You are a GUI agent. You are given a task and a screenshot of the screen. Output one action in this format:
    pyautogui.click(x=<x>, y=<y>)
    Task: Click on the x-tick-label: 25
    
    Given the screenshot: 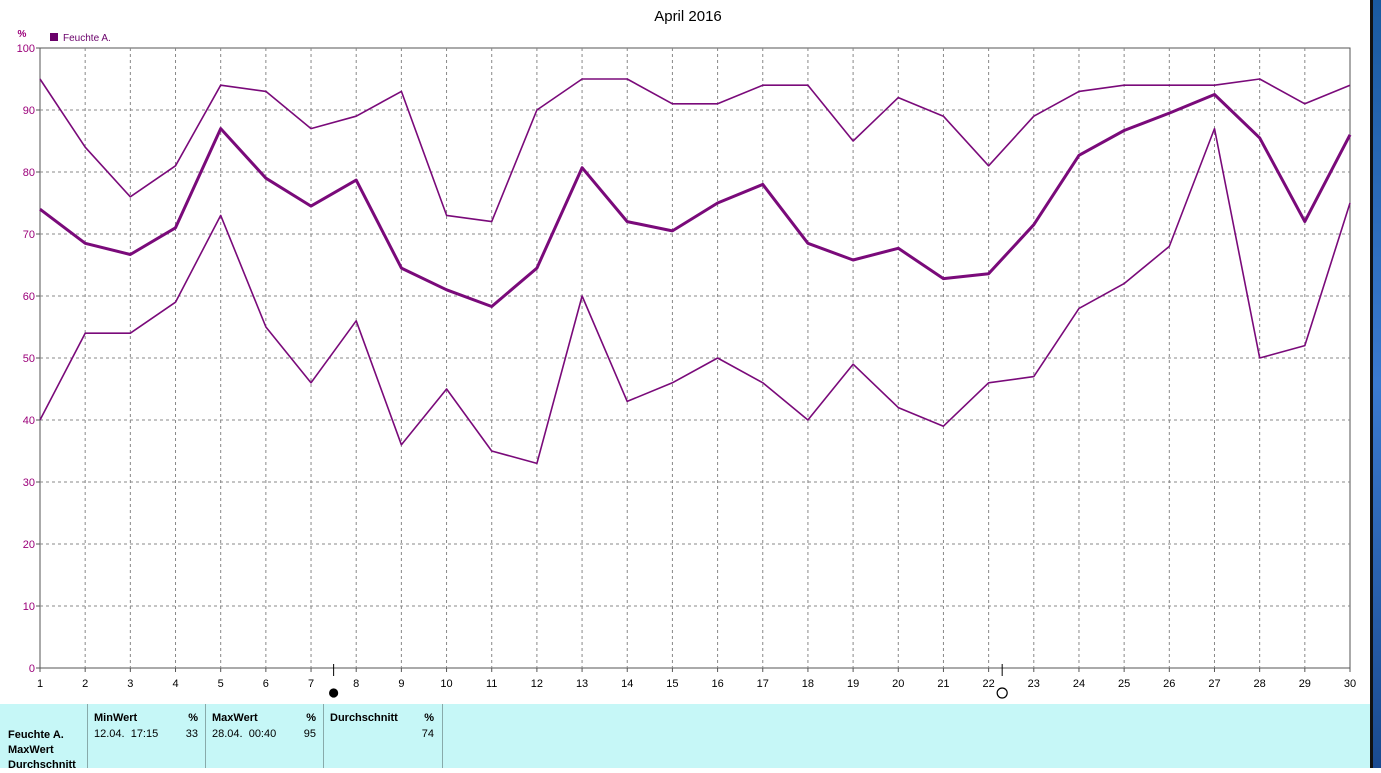 What is the action you would take?
    pyautogui.click(x=1124, y=684)
    